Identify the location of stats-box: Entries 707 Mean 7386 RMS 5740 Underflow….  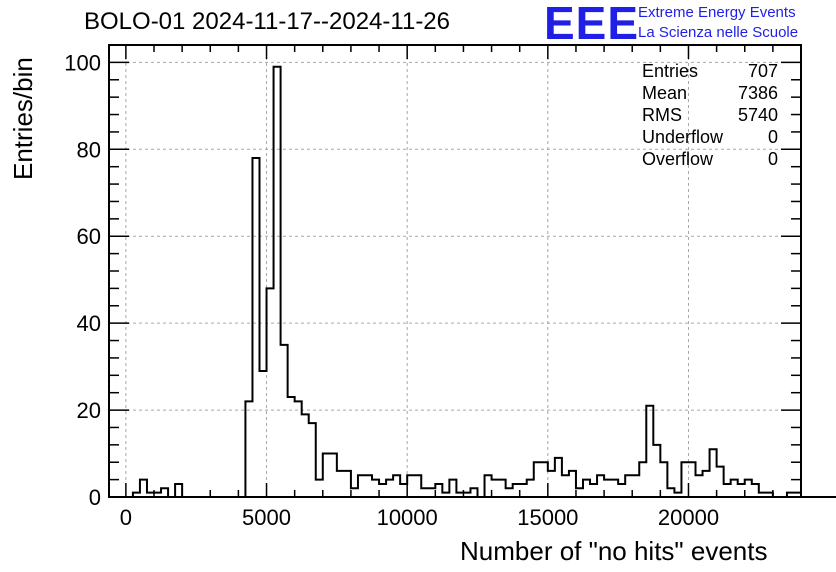
(710, 115).